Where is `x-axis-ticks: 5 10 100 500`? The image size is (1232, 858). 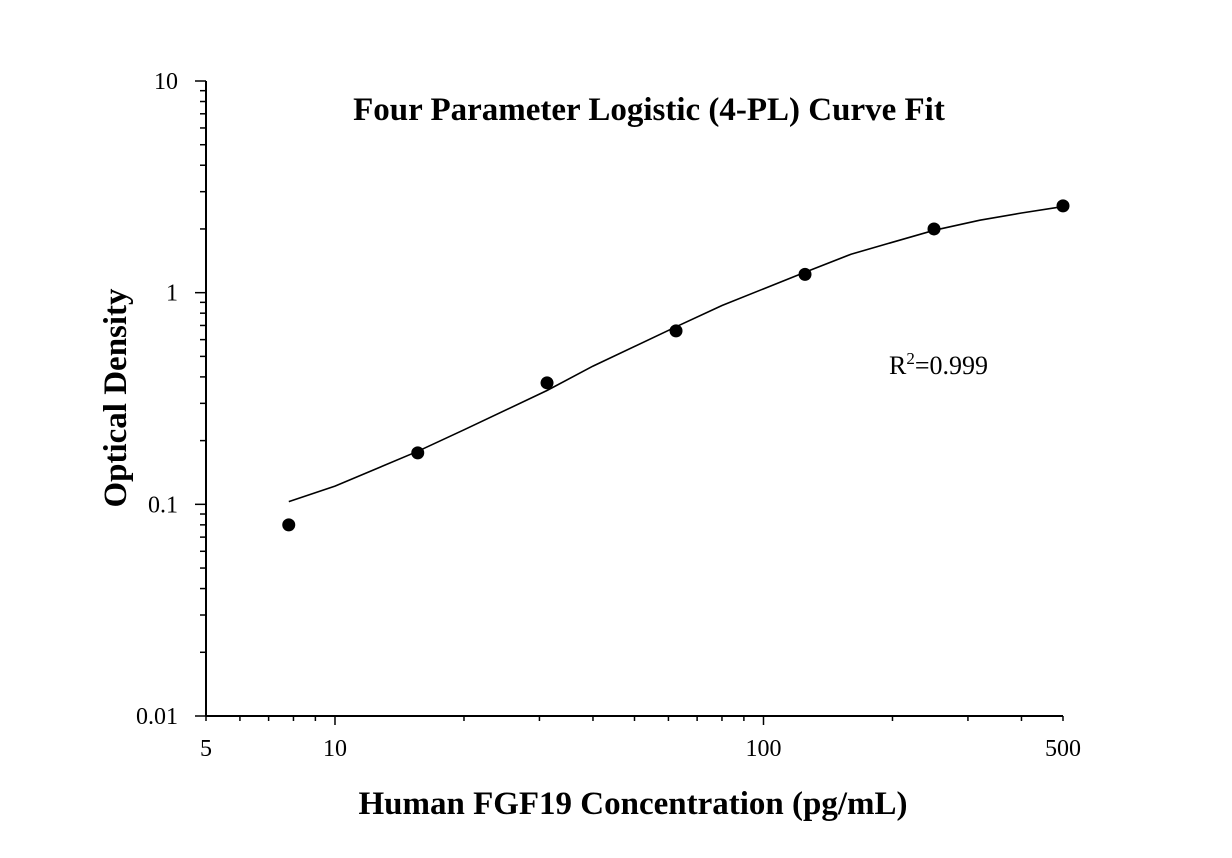
x-axis-ticks: 5 10 100 500 is located at coordinates (640, 739).